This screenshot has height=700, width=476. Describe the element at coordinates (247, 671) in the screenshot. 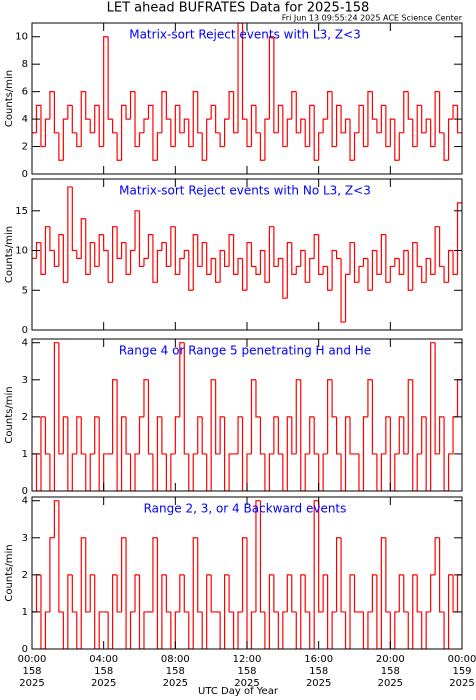

I see `x-tick-label: 12:00 158 2025` at that location.